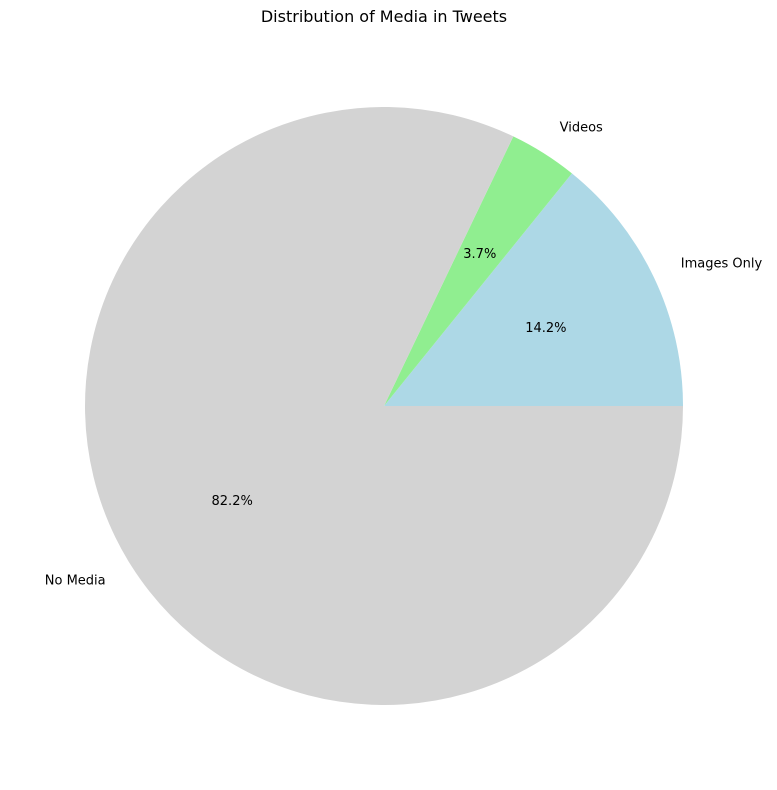 The image size is (777, 790). Describe the element at coordinates (384, 16) in the screenshot. I see `chart-title: Distribution of Media in Tweets` at that location.